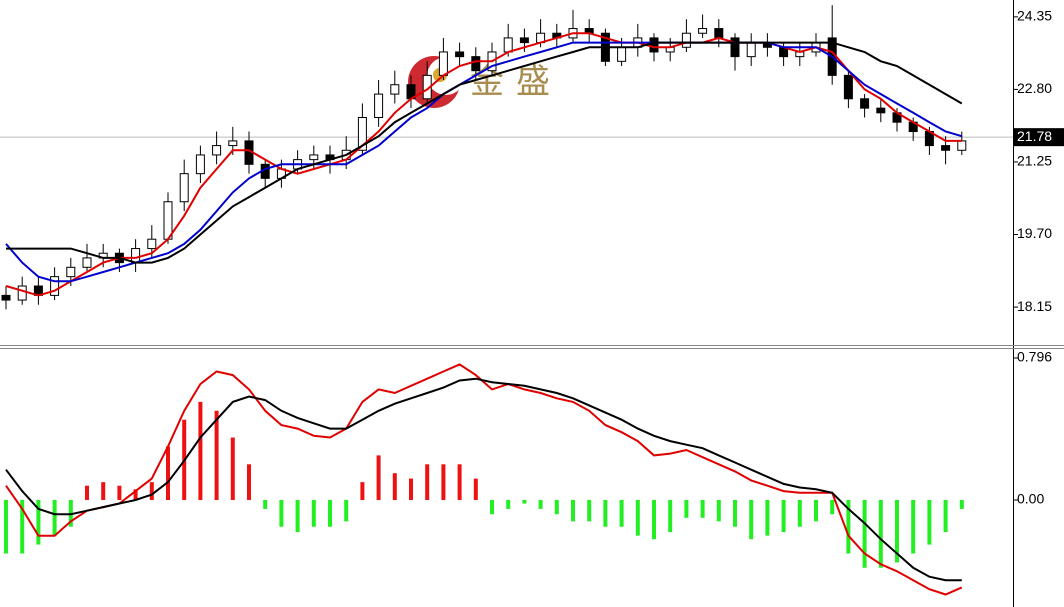 This screenshot has width=1064, height=607. What do you see at coordinates (1034, 136) in the screenshot?
I see `last-price-label: 21.78` at bounding box center [1034, 136].